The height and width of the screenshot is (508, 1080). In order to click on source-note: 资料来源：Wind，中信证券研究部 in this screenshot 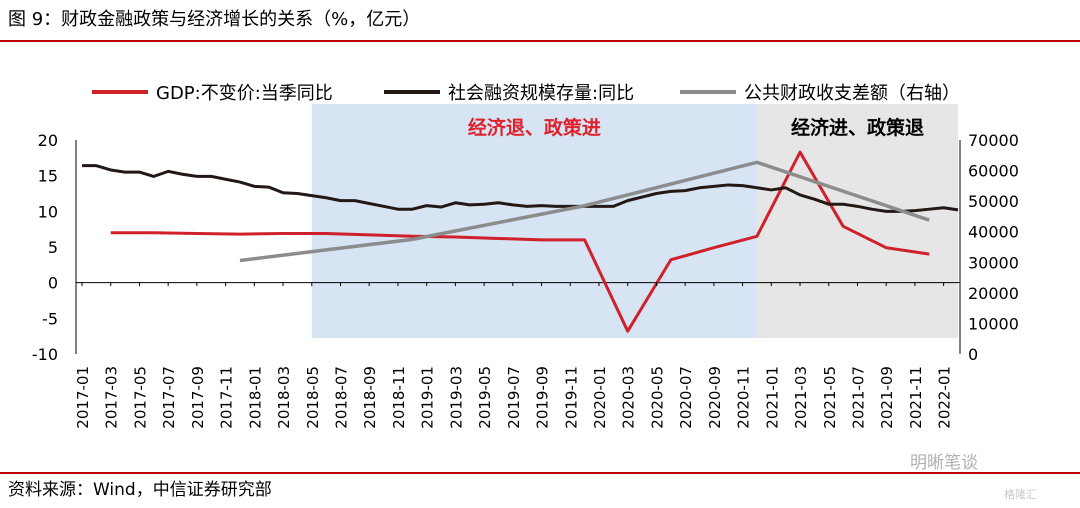, I will do `click(140, 490)`.